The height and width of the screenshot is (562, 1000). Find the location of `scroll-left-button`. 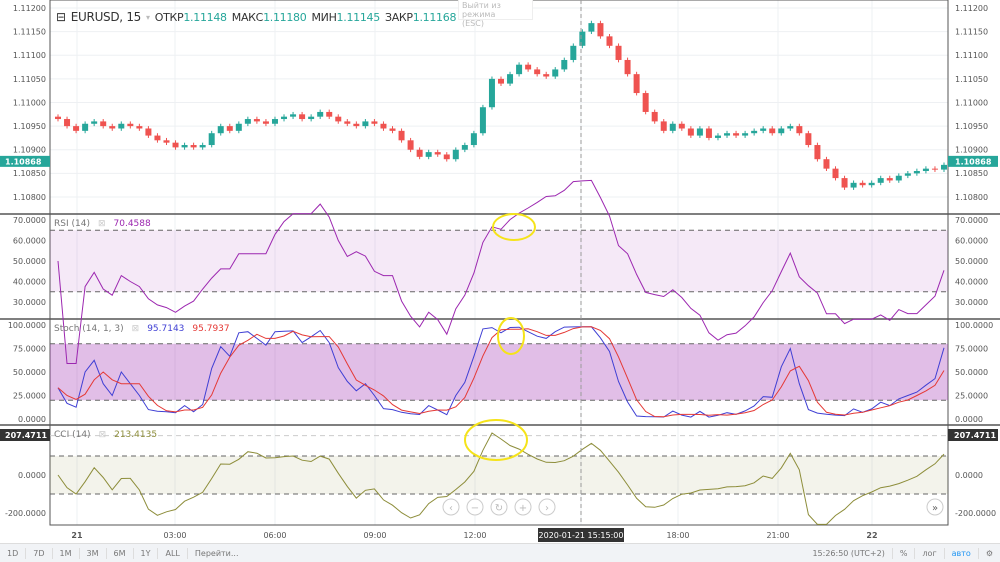

scroll-left-button is located at coordinates (451, 507).